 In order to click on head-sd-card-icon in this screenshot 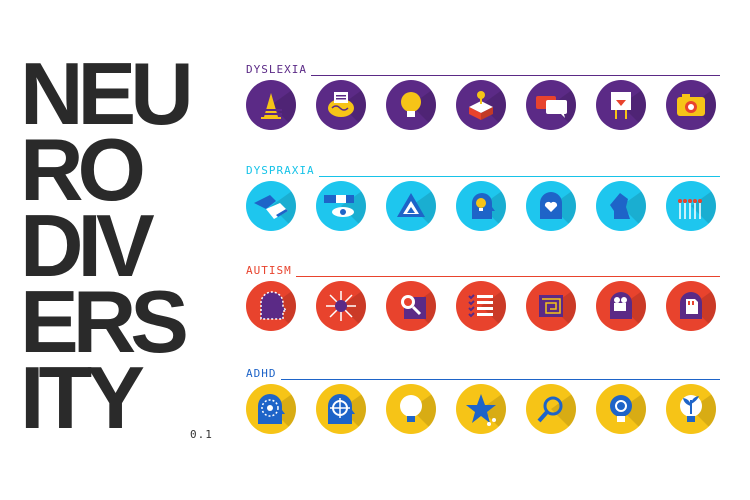, I will do `click(691, 306)`.